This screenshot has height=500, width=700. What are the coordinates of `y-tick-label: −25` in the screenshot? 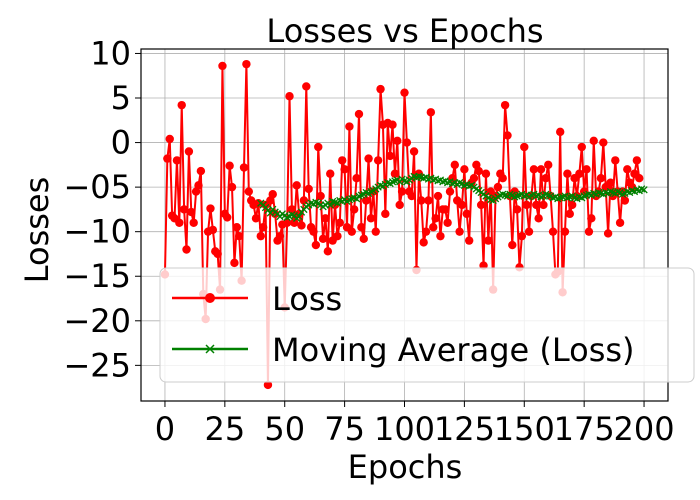 It's located at (97, 365).